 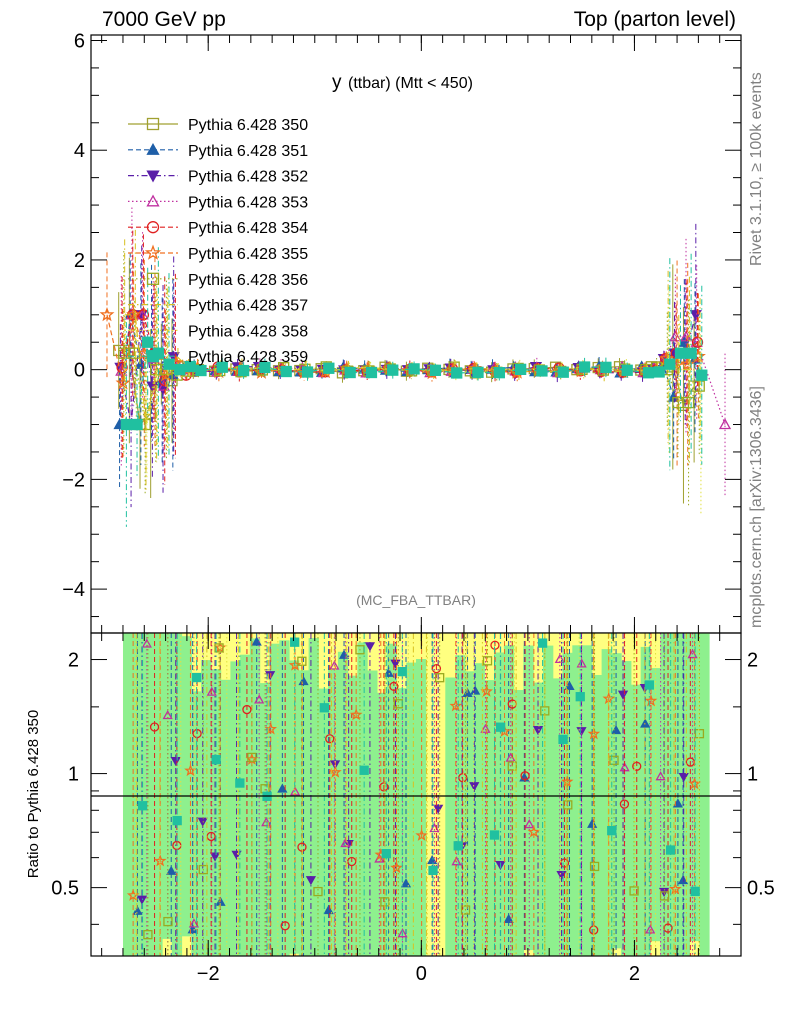 What do you see at coordinates (248, 331) in the screenshot?
I see `legend-label: Pythia 6.428 358` at bounding box center [248, 331].